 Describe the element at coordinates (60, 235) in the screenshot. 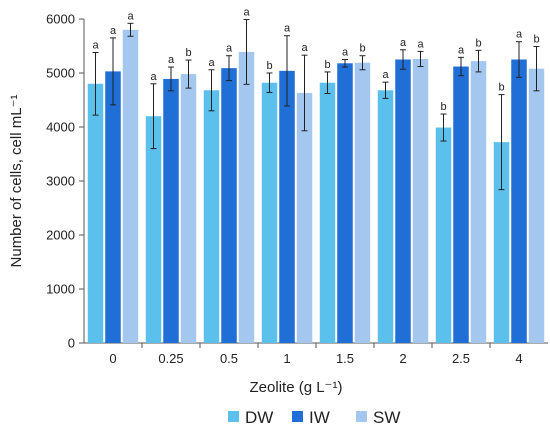

I see `y-tick-label: 2000` at that location.